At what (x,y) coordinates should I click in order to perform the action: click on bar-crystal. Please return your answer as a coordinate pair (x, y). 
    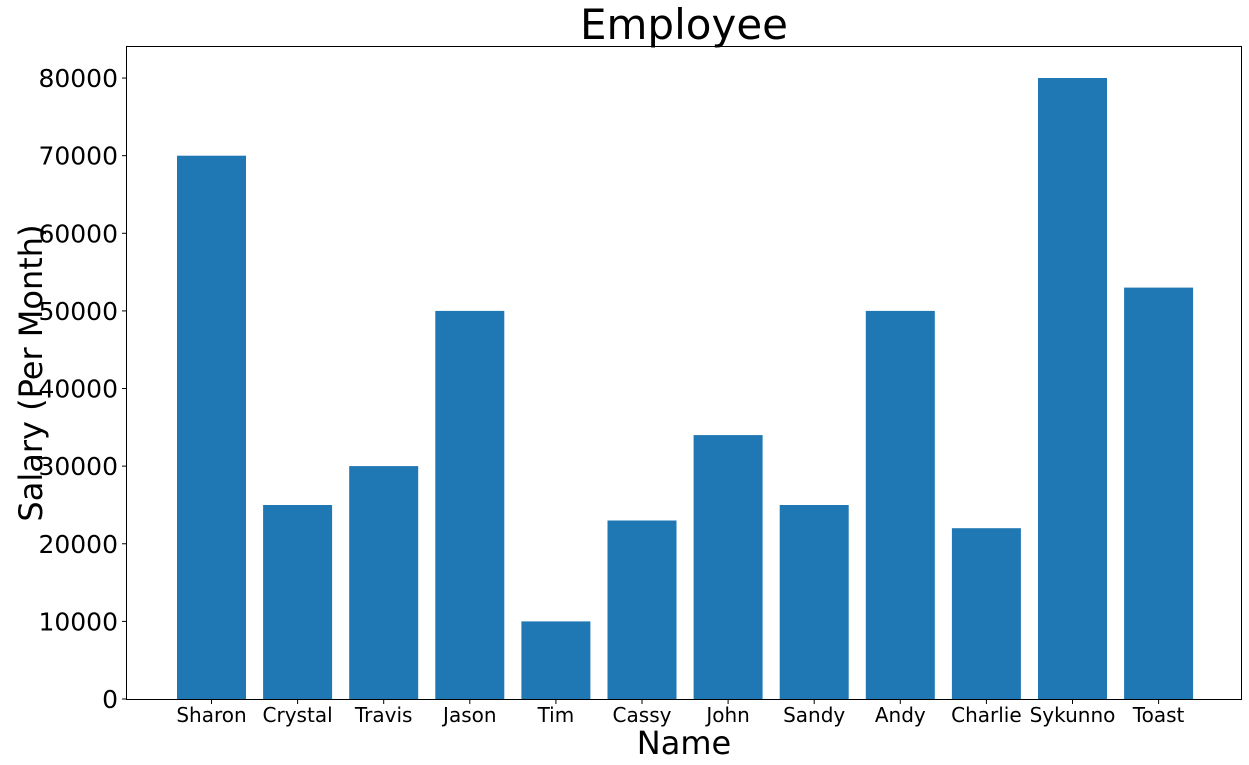
    Looking at the image, I should click on (298, 602).